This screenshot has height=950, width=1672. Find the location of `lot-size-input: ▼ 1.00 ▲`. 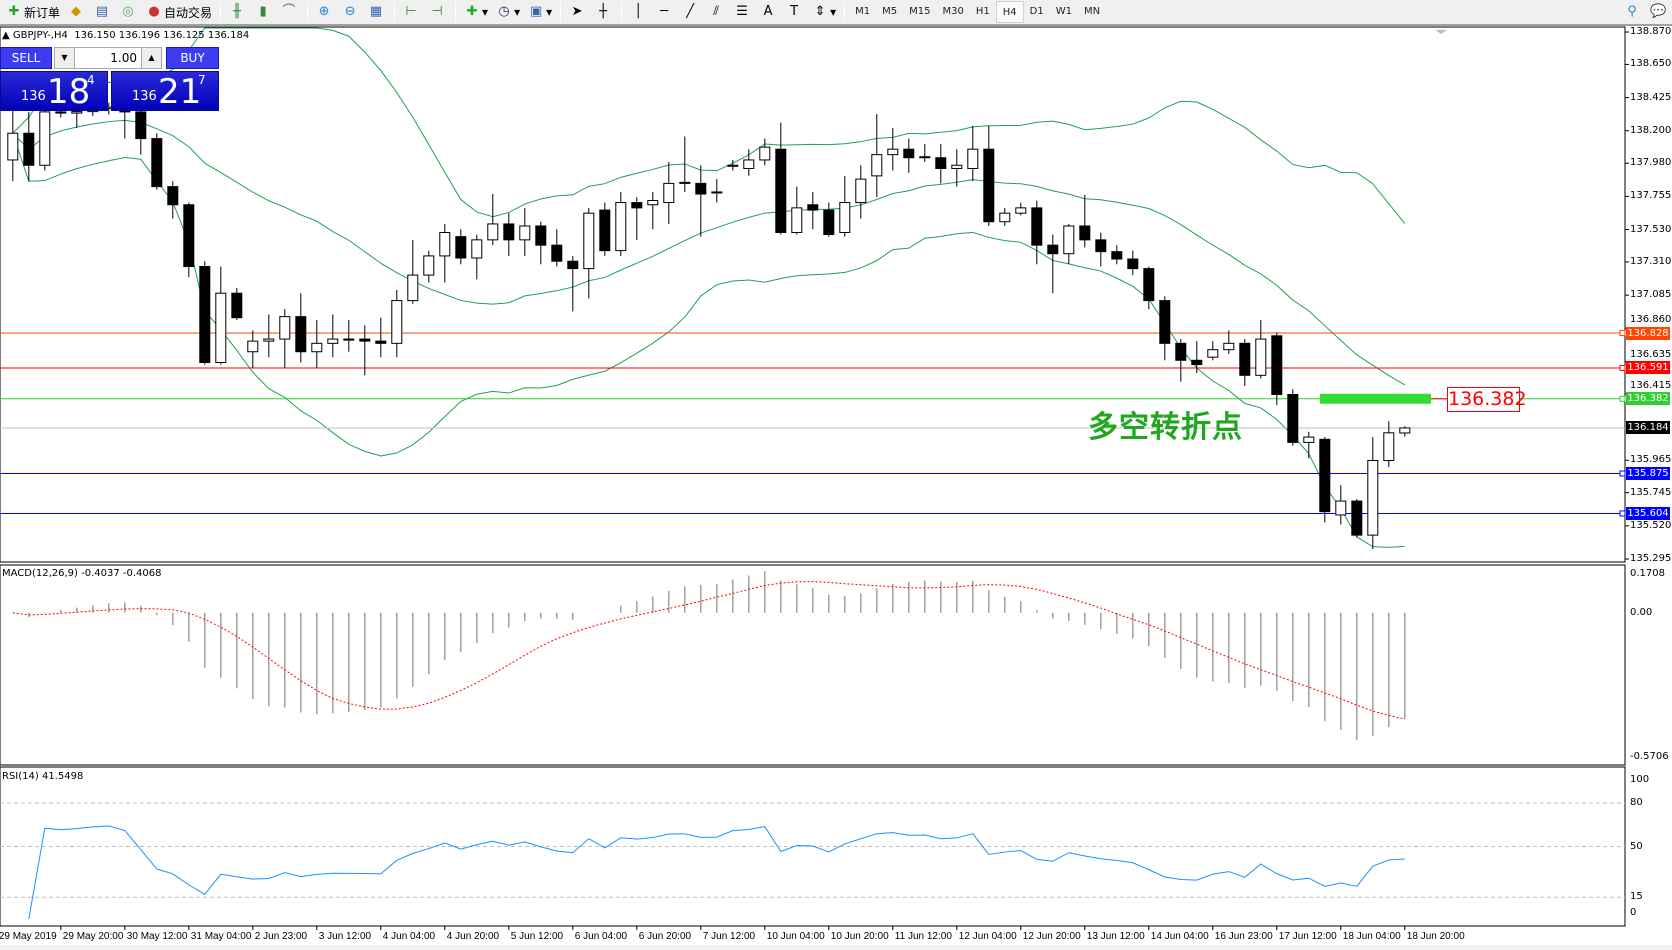

lot-size-input: ▼ 1.00 ▲ is located at coordinates (108, 58).